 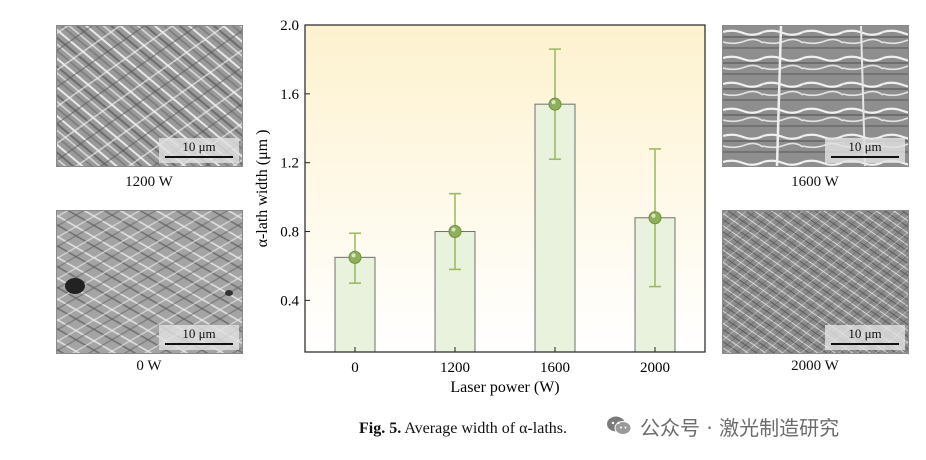 I want to click on x-tick-label-2000: 2000, so click(x=655, y=368).